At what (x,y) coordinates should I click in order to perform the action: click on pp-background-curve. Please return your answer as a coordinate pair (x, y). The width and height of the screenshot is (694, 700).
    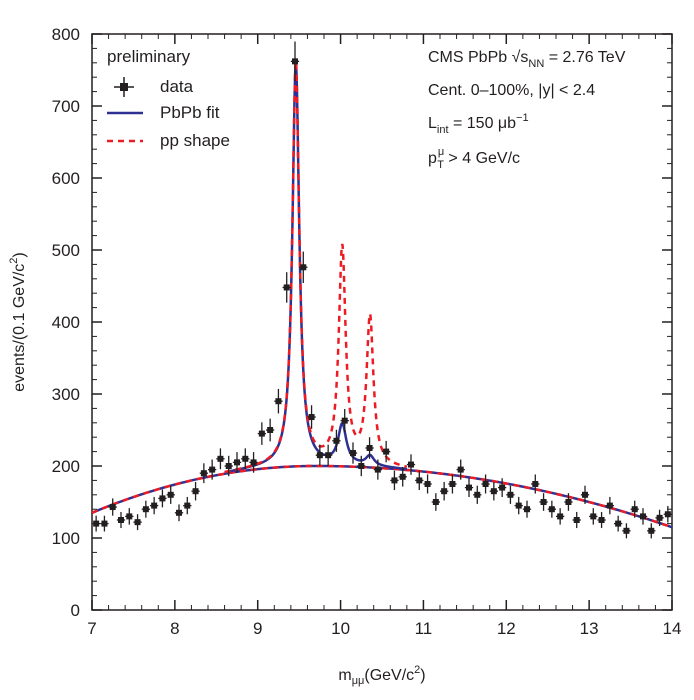
    Looking at the image, I should click on (382, 496).